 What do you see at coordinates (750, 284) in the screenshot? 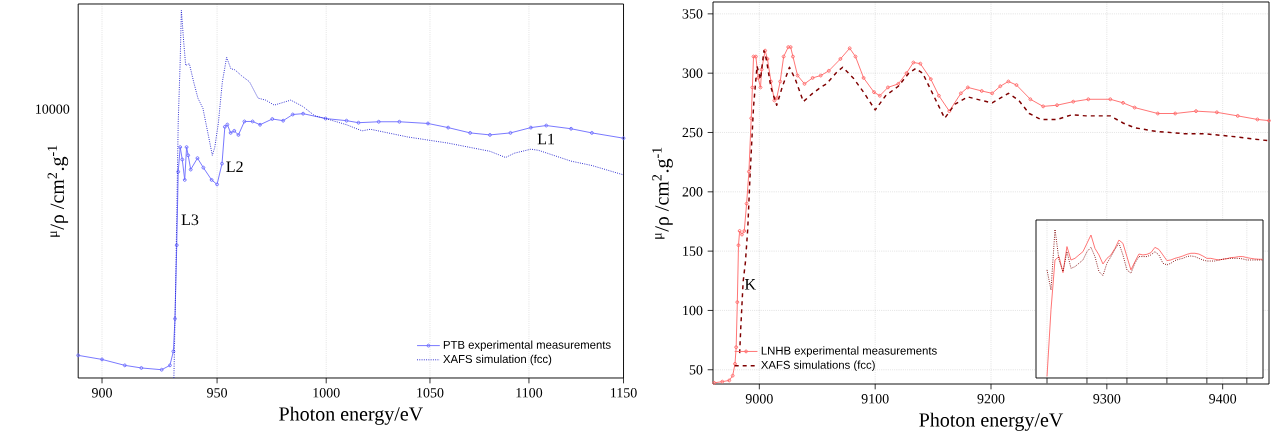
I see `annotation: K` at bounding box center [750, 284].